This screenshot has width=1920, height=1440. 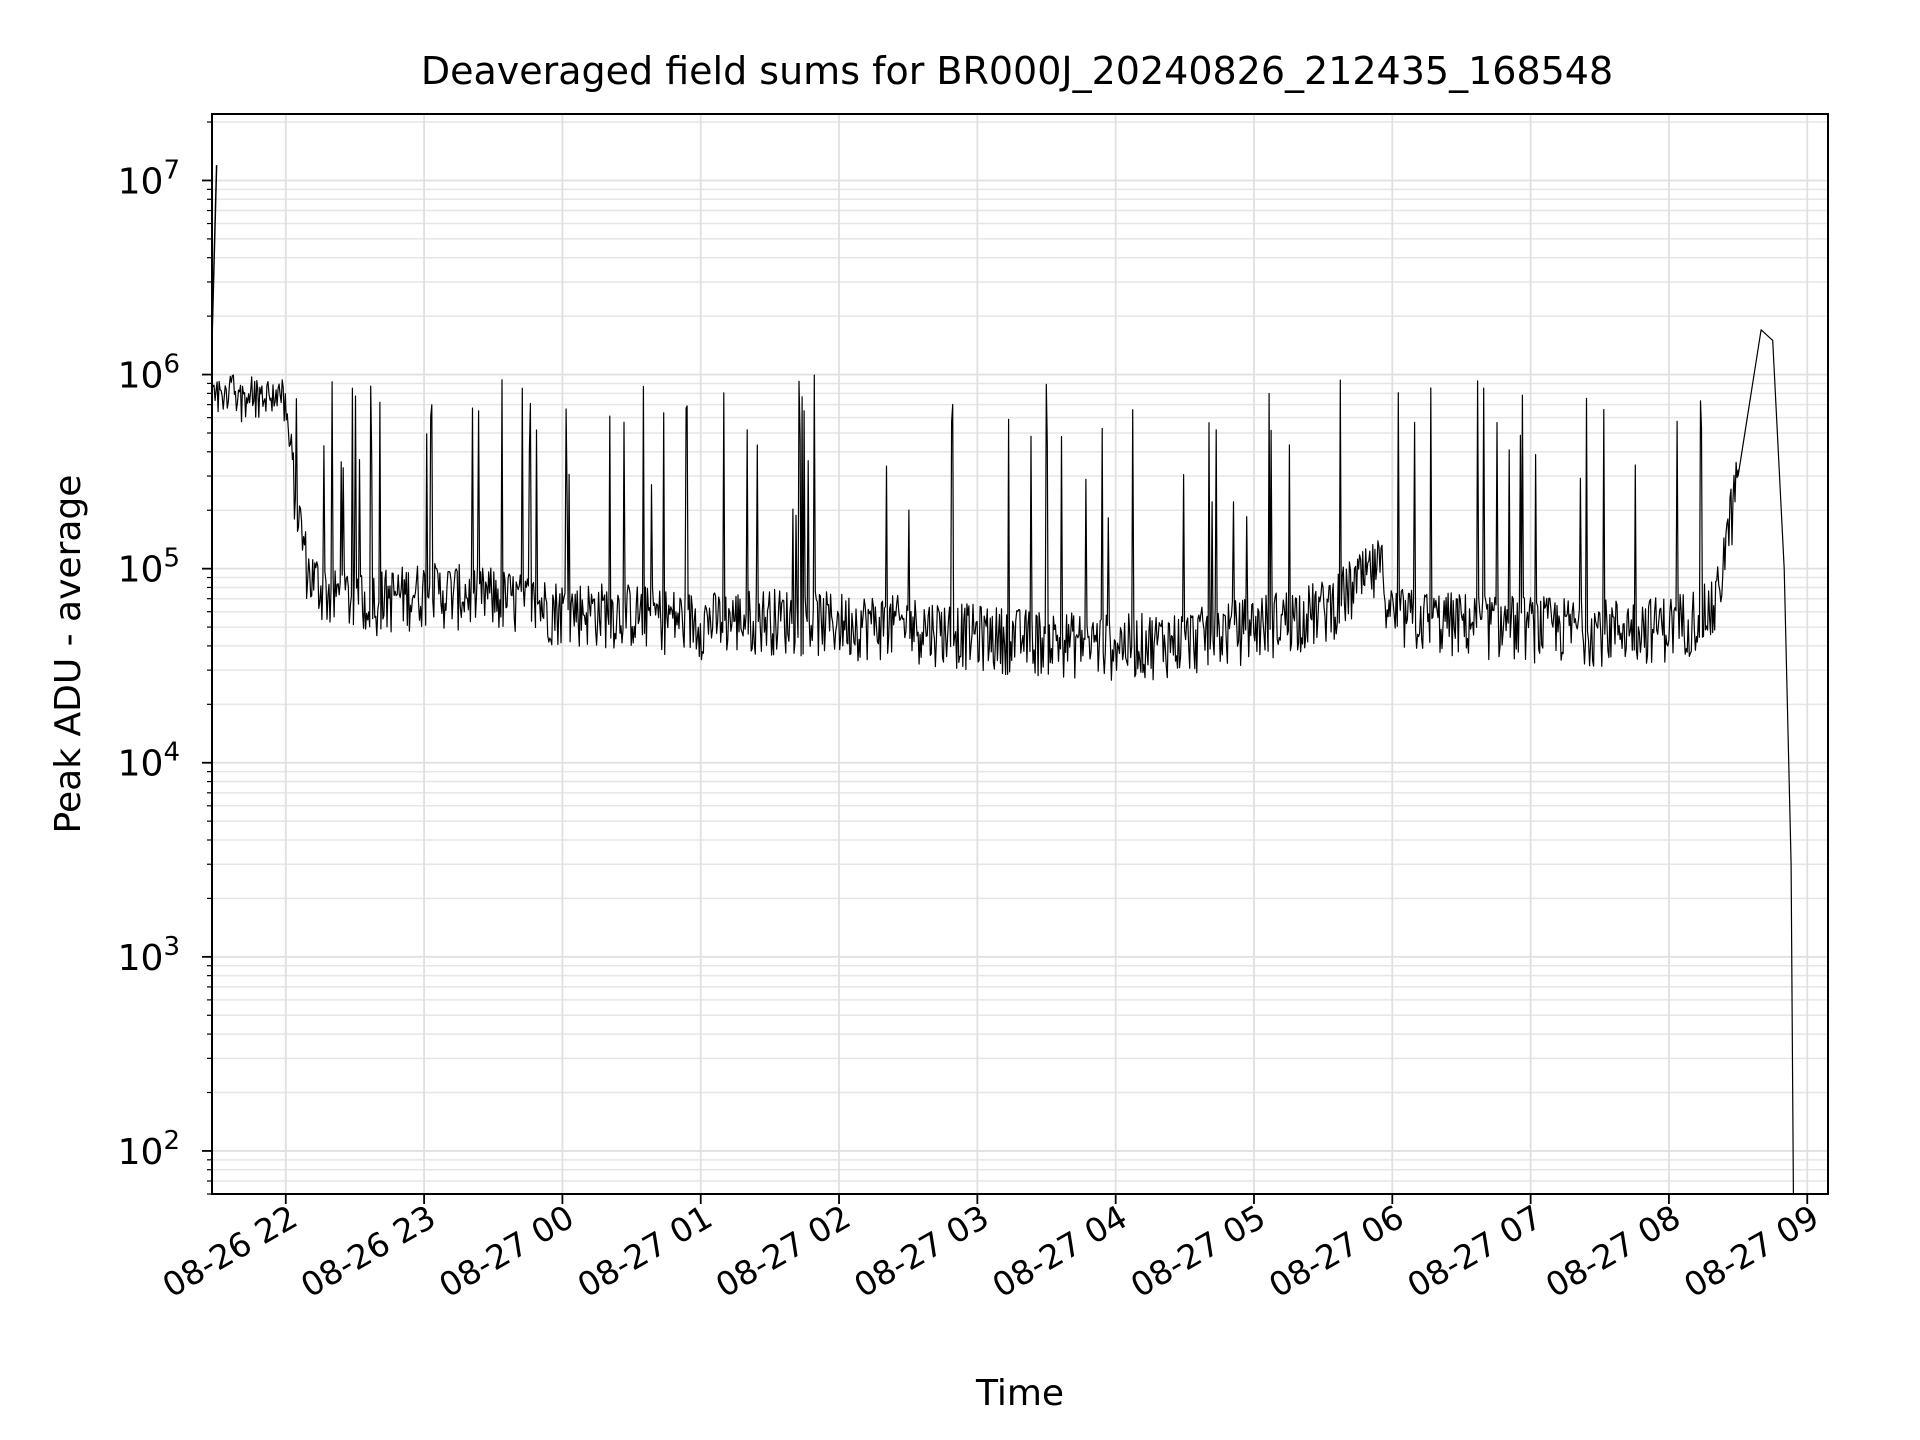 I want to click on y-tick-label: 10⁷, so click(x=149, y=178).